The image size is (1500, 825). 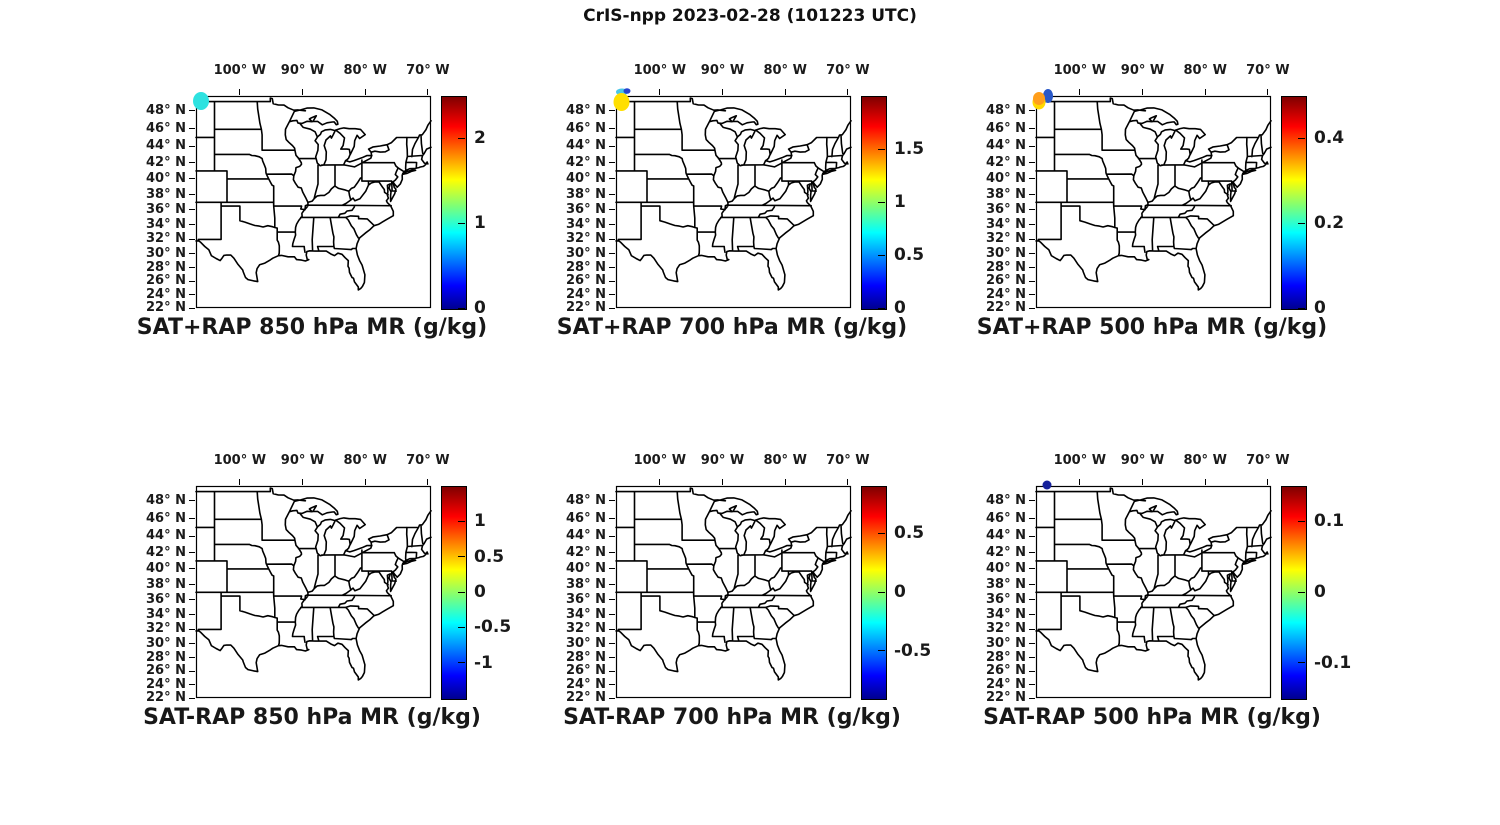 I want to click on colorbar-tick-label: 0.4, so click(x=1329, y=138).